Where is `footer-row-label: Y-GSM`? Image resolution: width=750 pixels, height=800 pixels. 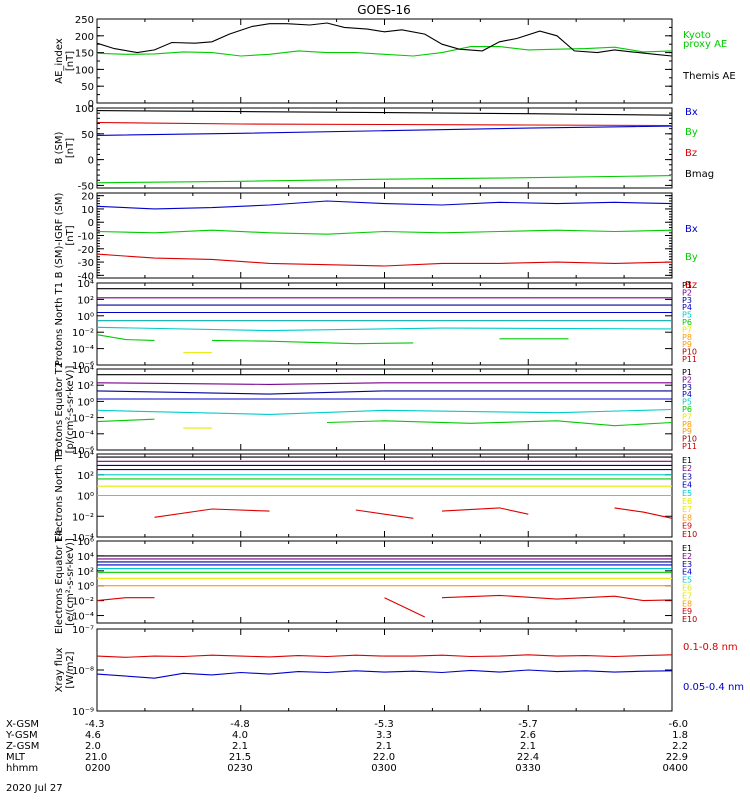 footer-row-label: Y-GSM is located at coordinates (21, 735).